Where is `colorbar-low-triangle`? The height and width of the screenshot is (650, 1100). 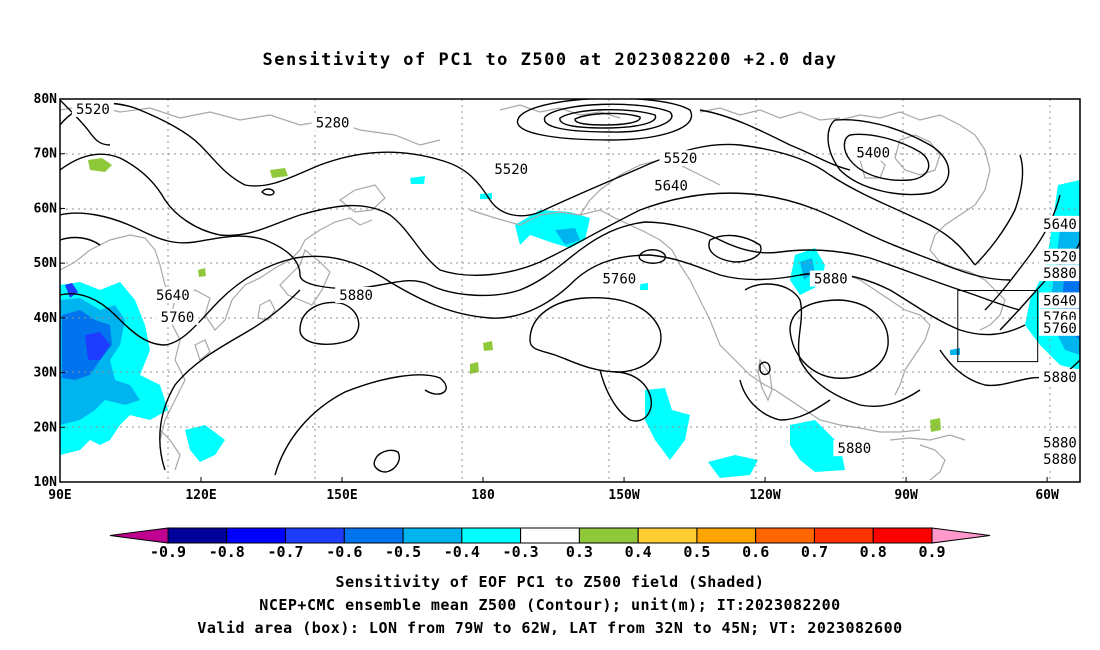 colorbar-low-triangle is located at coordinates (139, 535).